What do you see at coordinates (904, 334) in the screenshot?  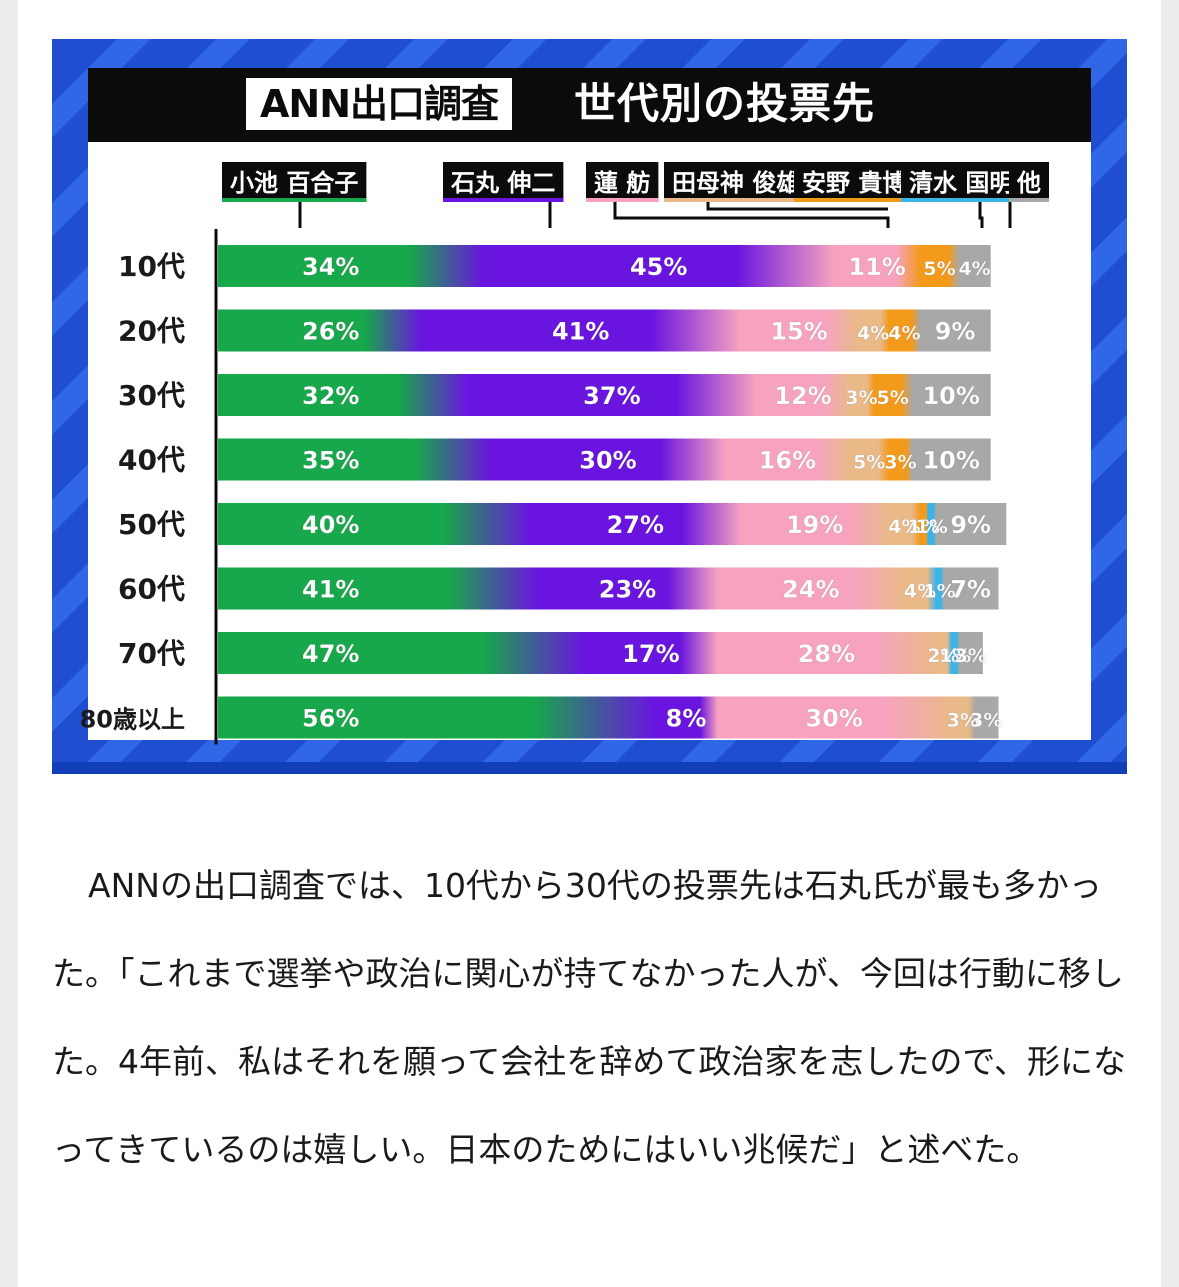 I see `bar-label-1-4: 4%` at bounding box center [904, 334].